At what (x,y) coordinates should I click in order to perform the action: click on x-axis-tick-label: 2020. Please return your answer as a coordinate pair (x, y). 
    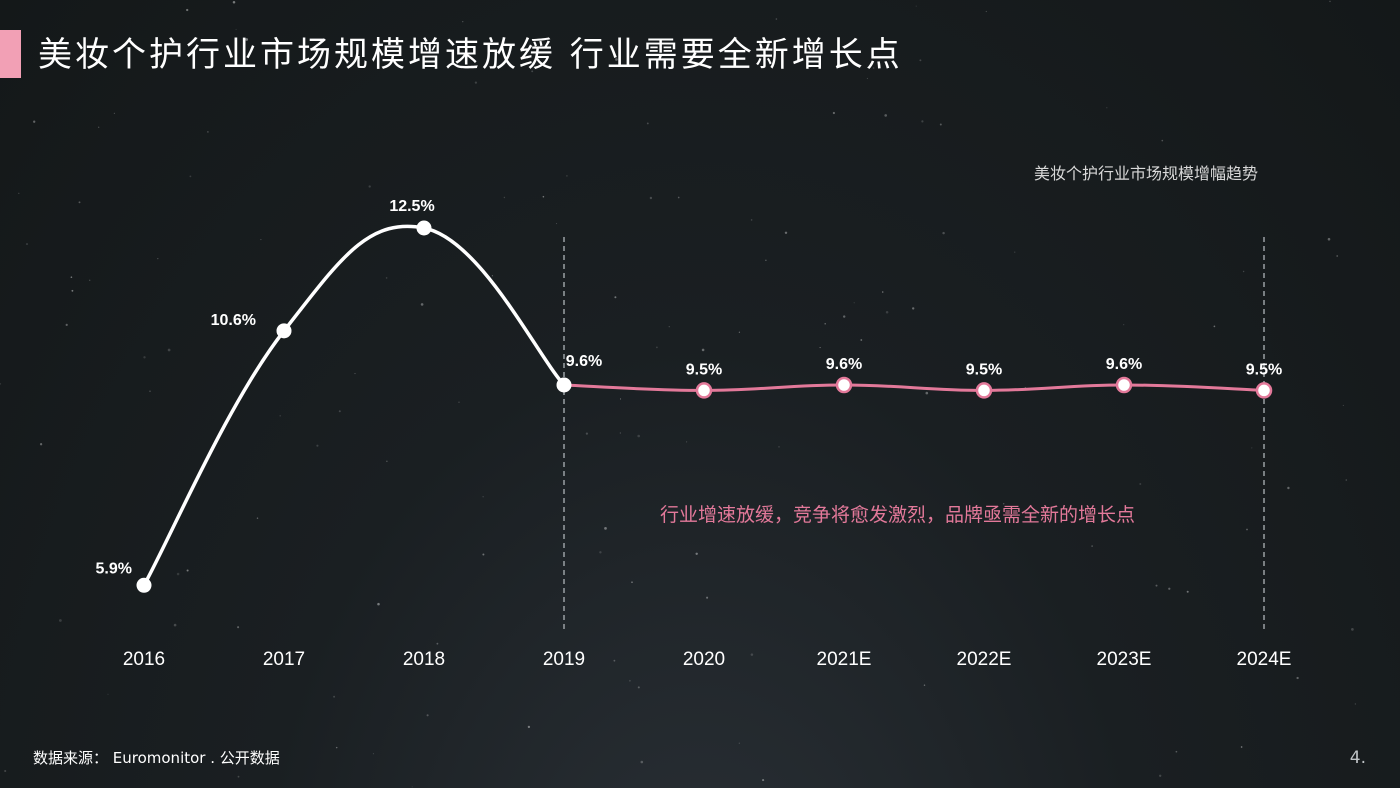
    Looking at the image, I should click on (704, 659).